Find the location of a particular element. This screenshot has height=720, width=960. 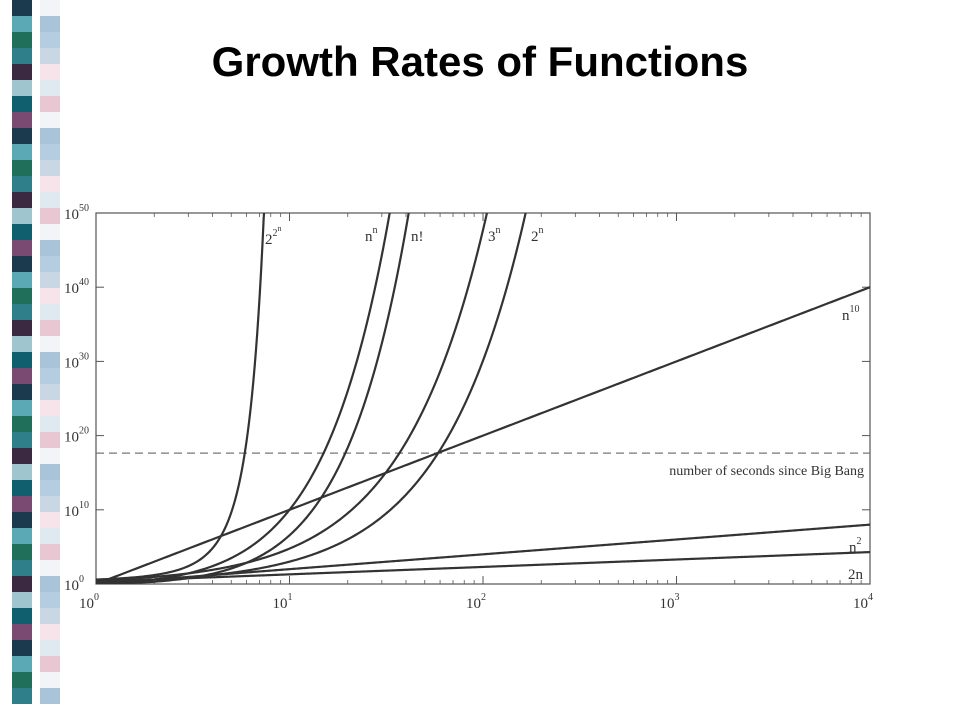

x-tick-label: 10³ is located at coordinates (670, 602).